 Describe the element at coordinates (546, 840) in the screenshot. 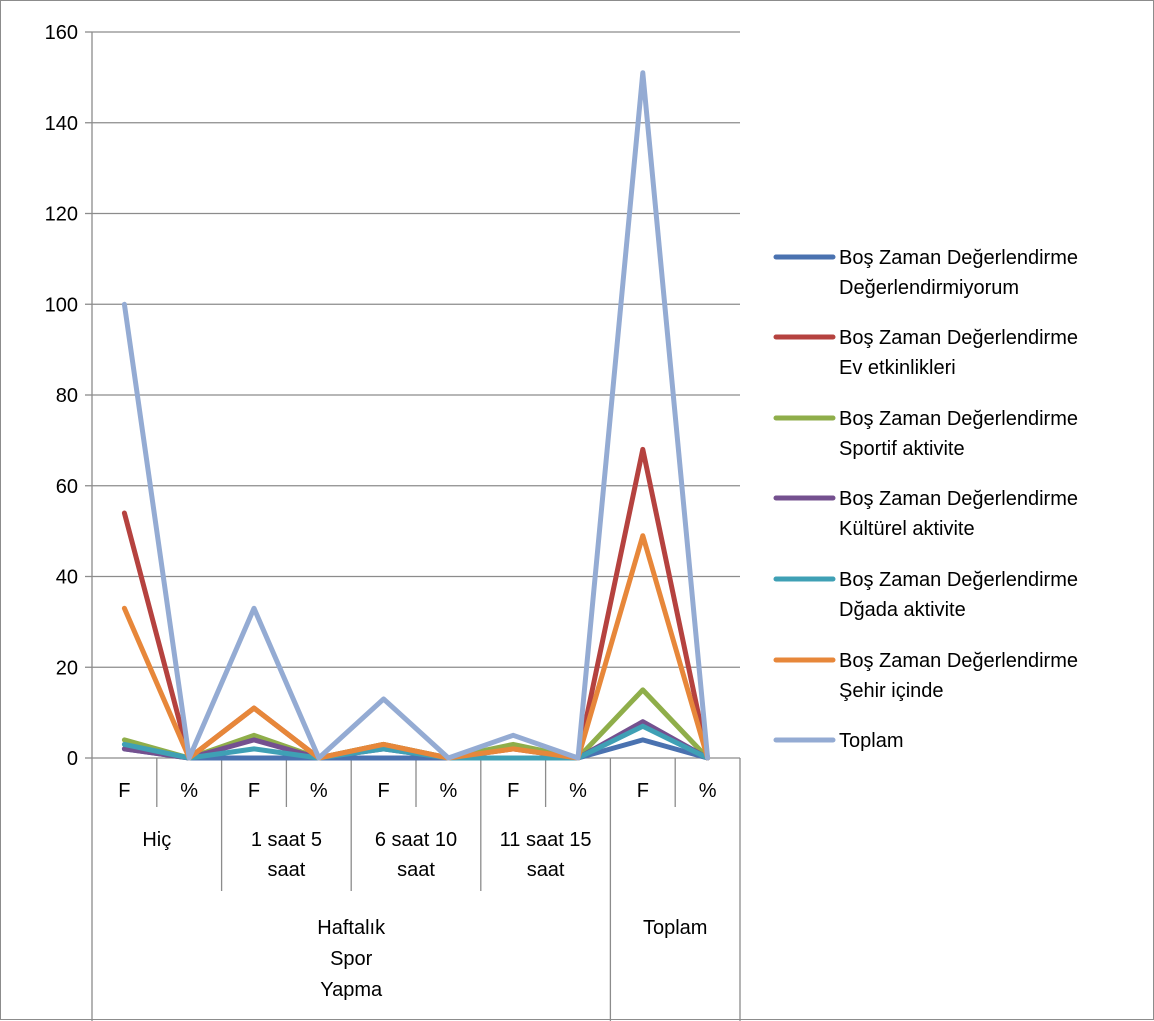

I see `x-group-label-level2: 11 saat 15` at that location.